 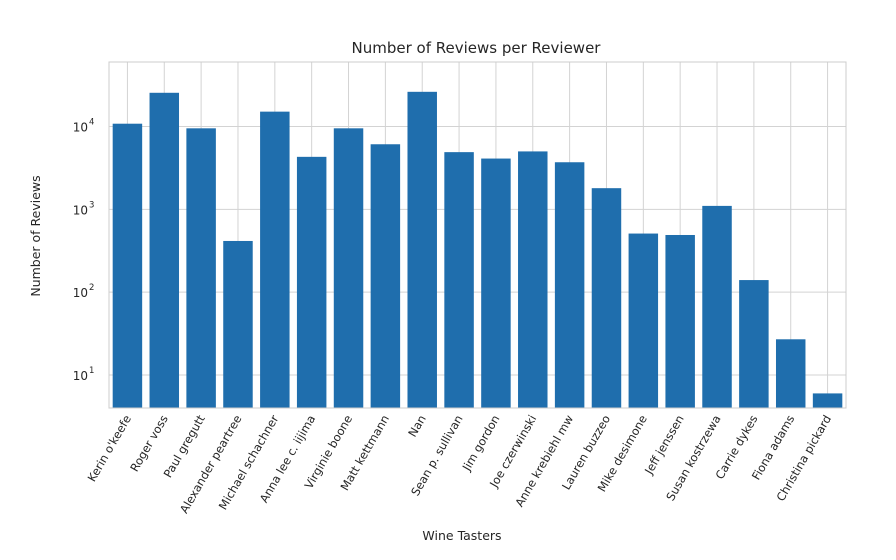 I want to click on x-axis-label: Wine Tasters, so click(x=461, y=535).